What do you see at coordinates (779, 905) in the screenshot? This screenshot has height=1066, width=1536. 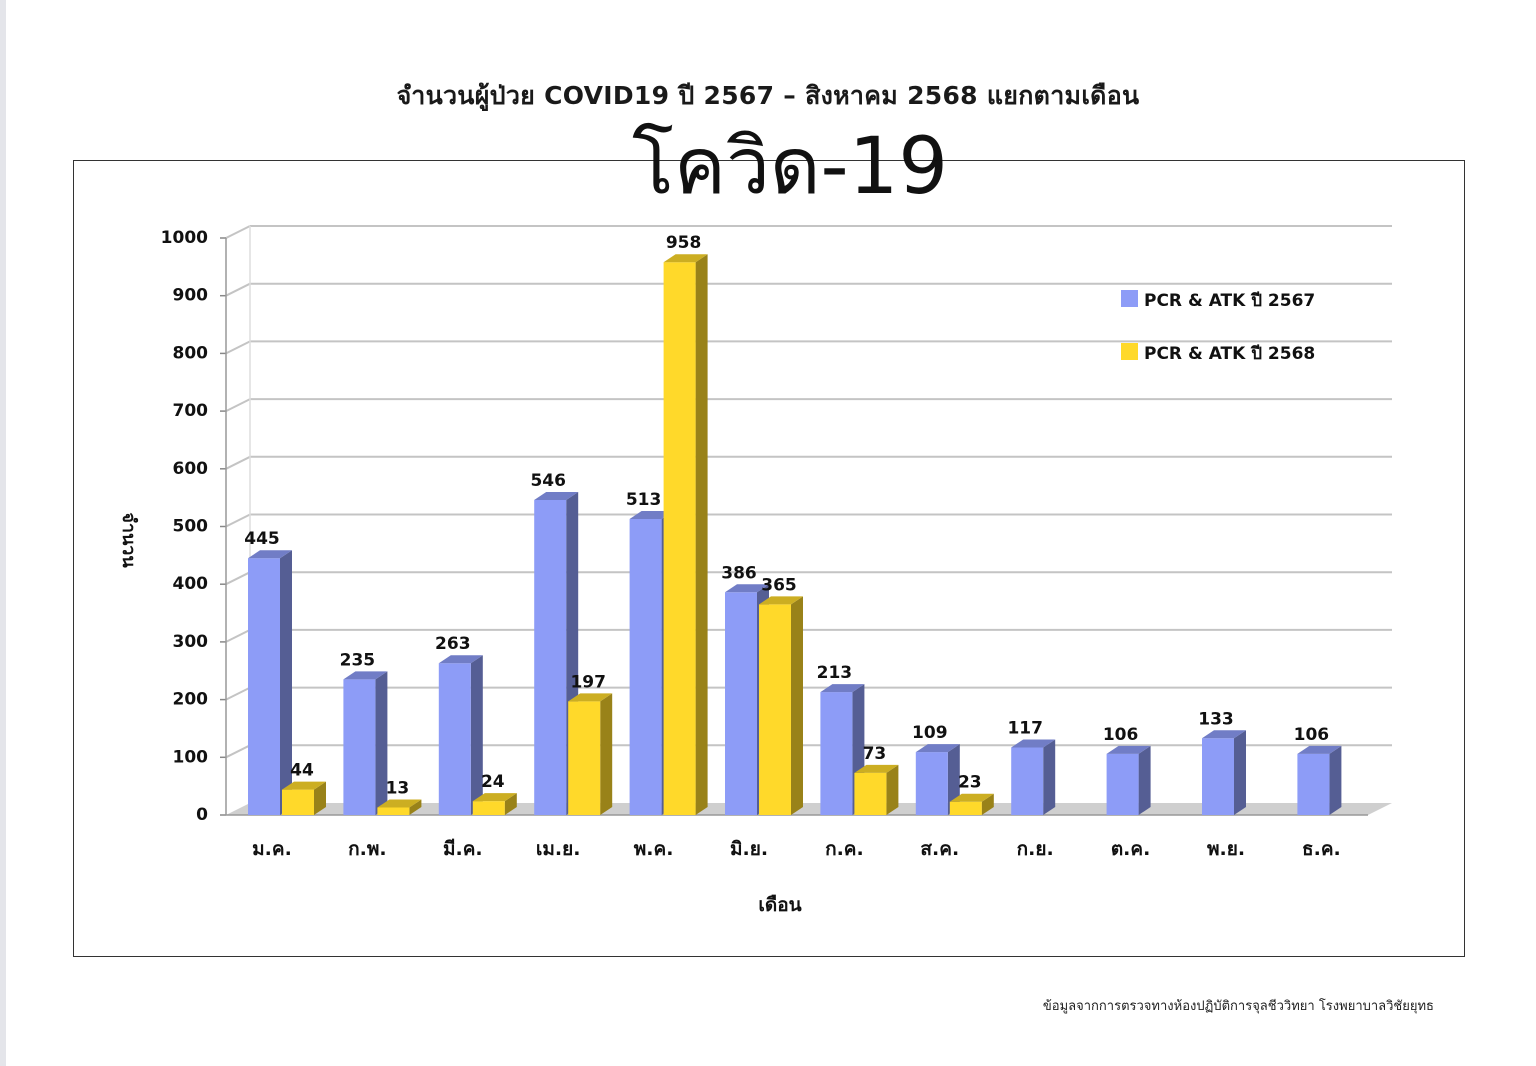 I see `x-axis-title: เดือน` at bounding box center [779, 905].